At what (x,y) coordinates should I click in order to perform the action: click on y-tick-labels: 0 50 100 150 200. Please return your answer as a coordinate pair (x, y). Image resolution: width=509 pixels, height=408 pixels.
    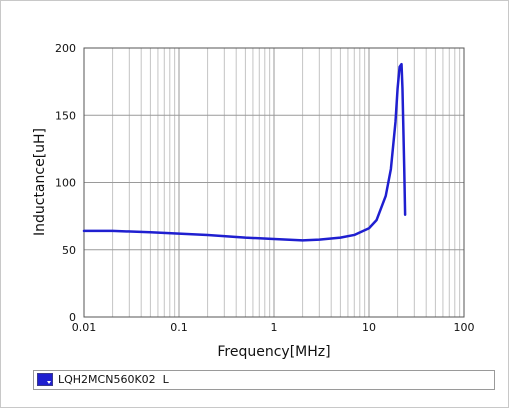
    Looking at the image, I should click on (65, 183).